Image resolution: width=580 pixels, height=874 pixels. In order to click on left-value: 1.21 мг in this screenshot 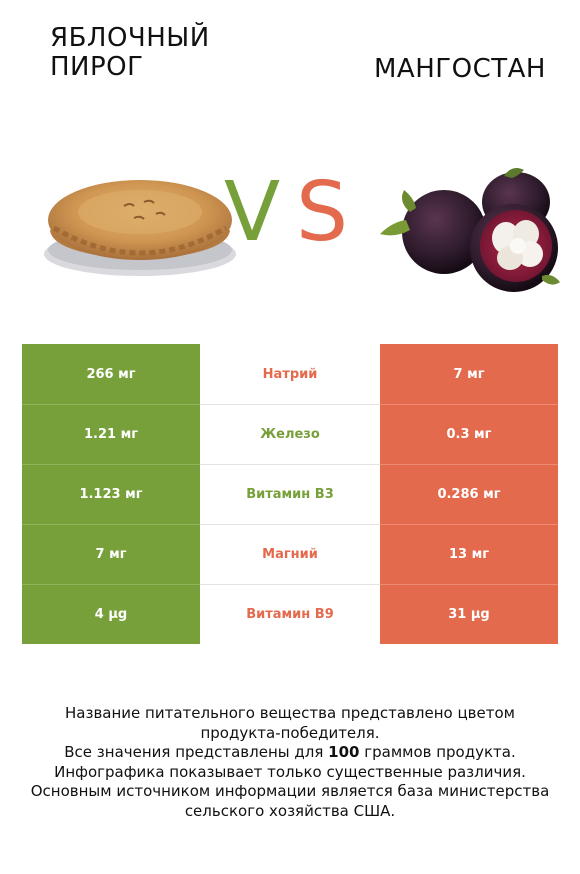, I will do `click(111, 434)`.